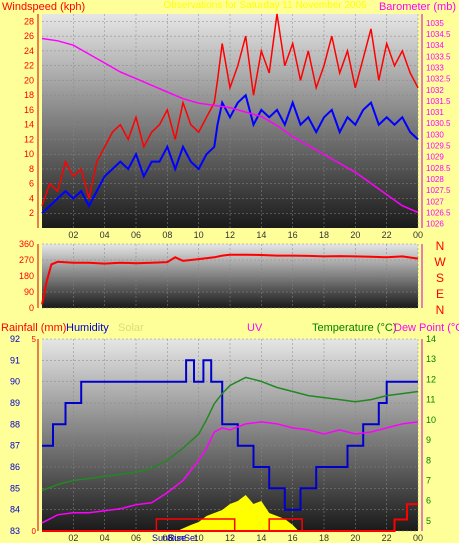 Image resolution: width=459 pixels, height=543 pixels. Describe the element at coordinates (435, 23) in the screenshot. I see `barometer-tick-label: 1035` at that location.